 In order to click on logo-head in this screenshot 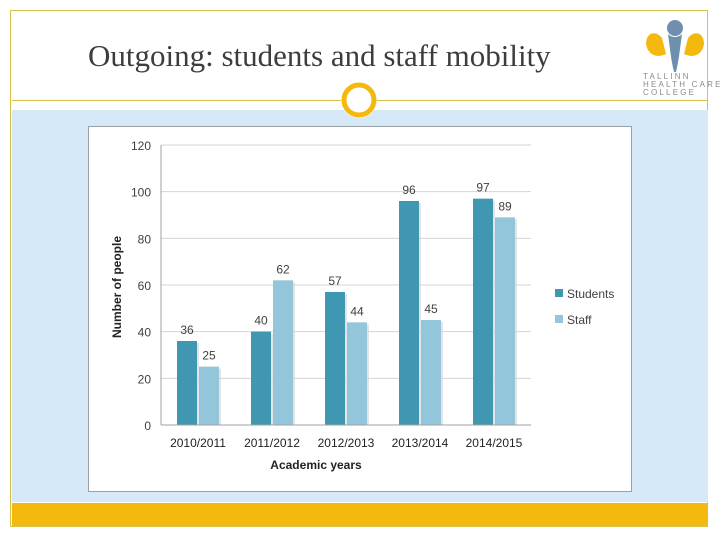, I will do `click(675, 28)`.